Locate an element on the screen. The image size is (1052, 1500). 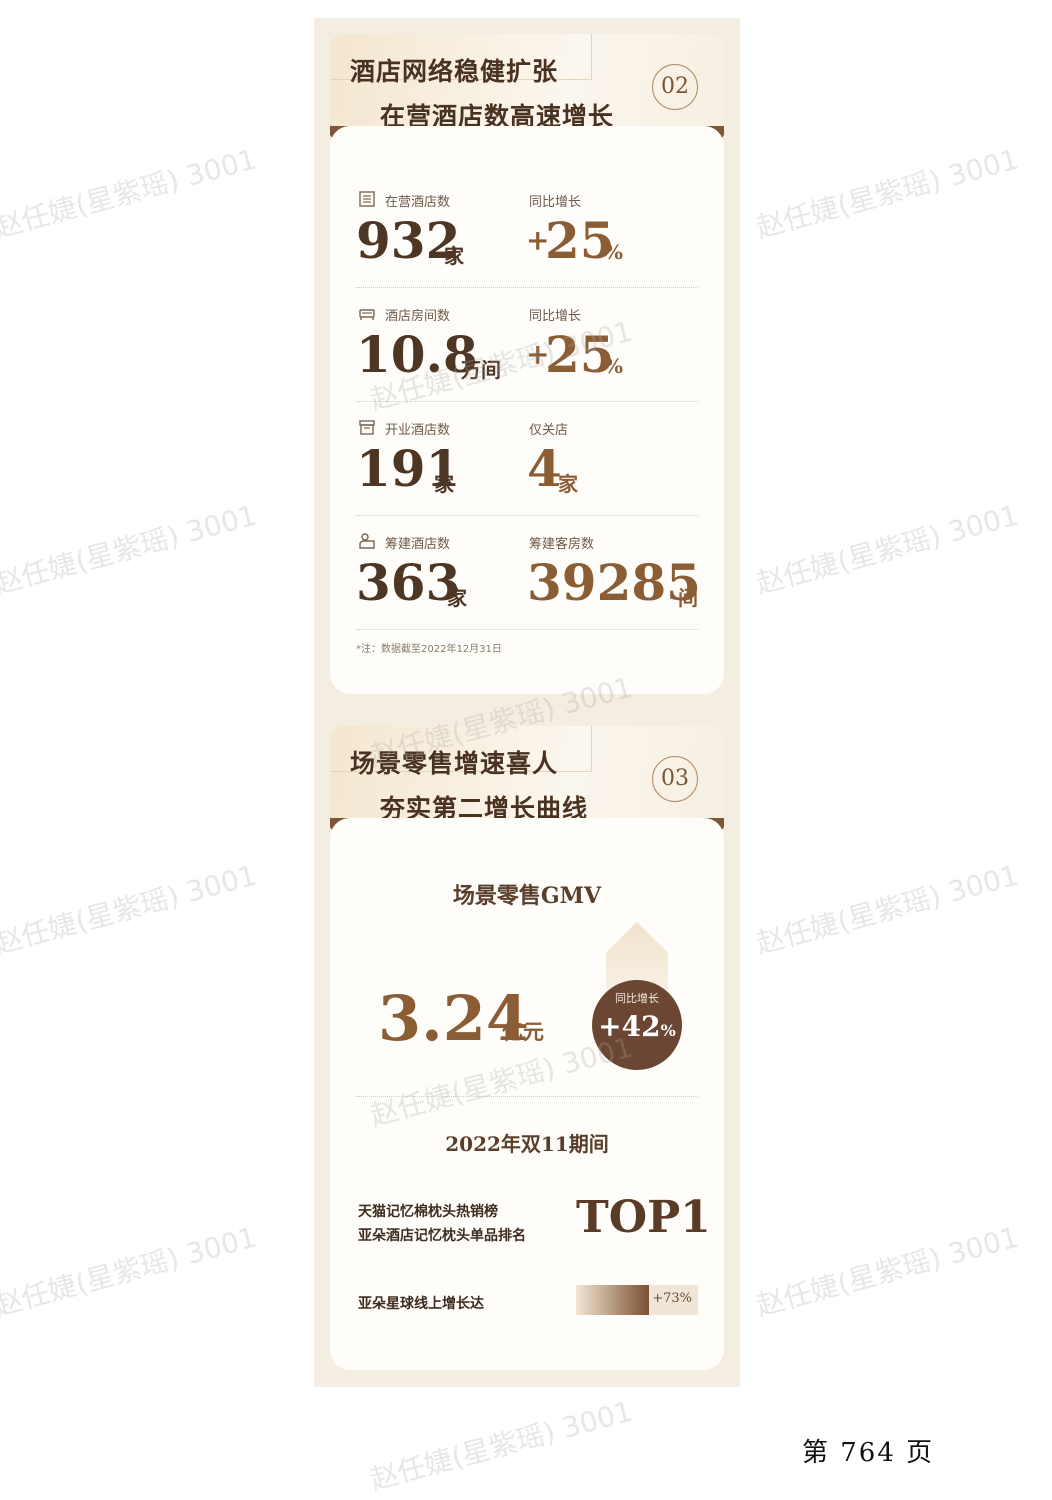
gmv-value: 3.24 is located at coordinates (454, 1018).